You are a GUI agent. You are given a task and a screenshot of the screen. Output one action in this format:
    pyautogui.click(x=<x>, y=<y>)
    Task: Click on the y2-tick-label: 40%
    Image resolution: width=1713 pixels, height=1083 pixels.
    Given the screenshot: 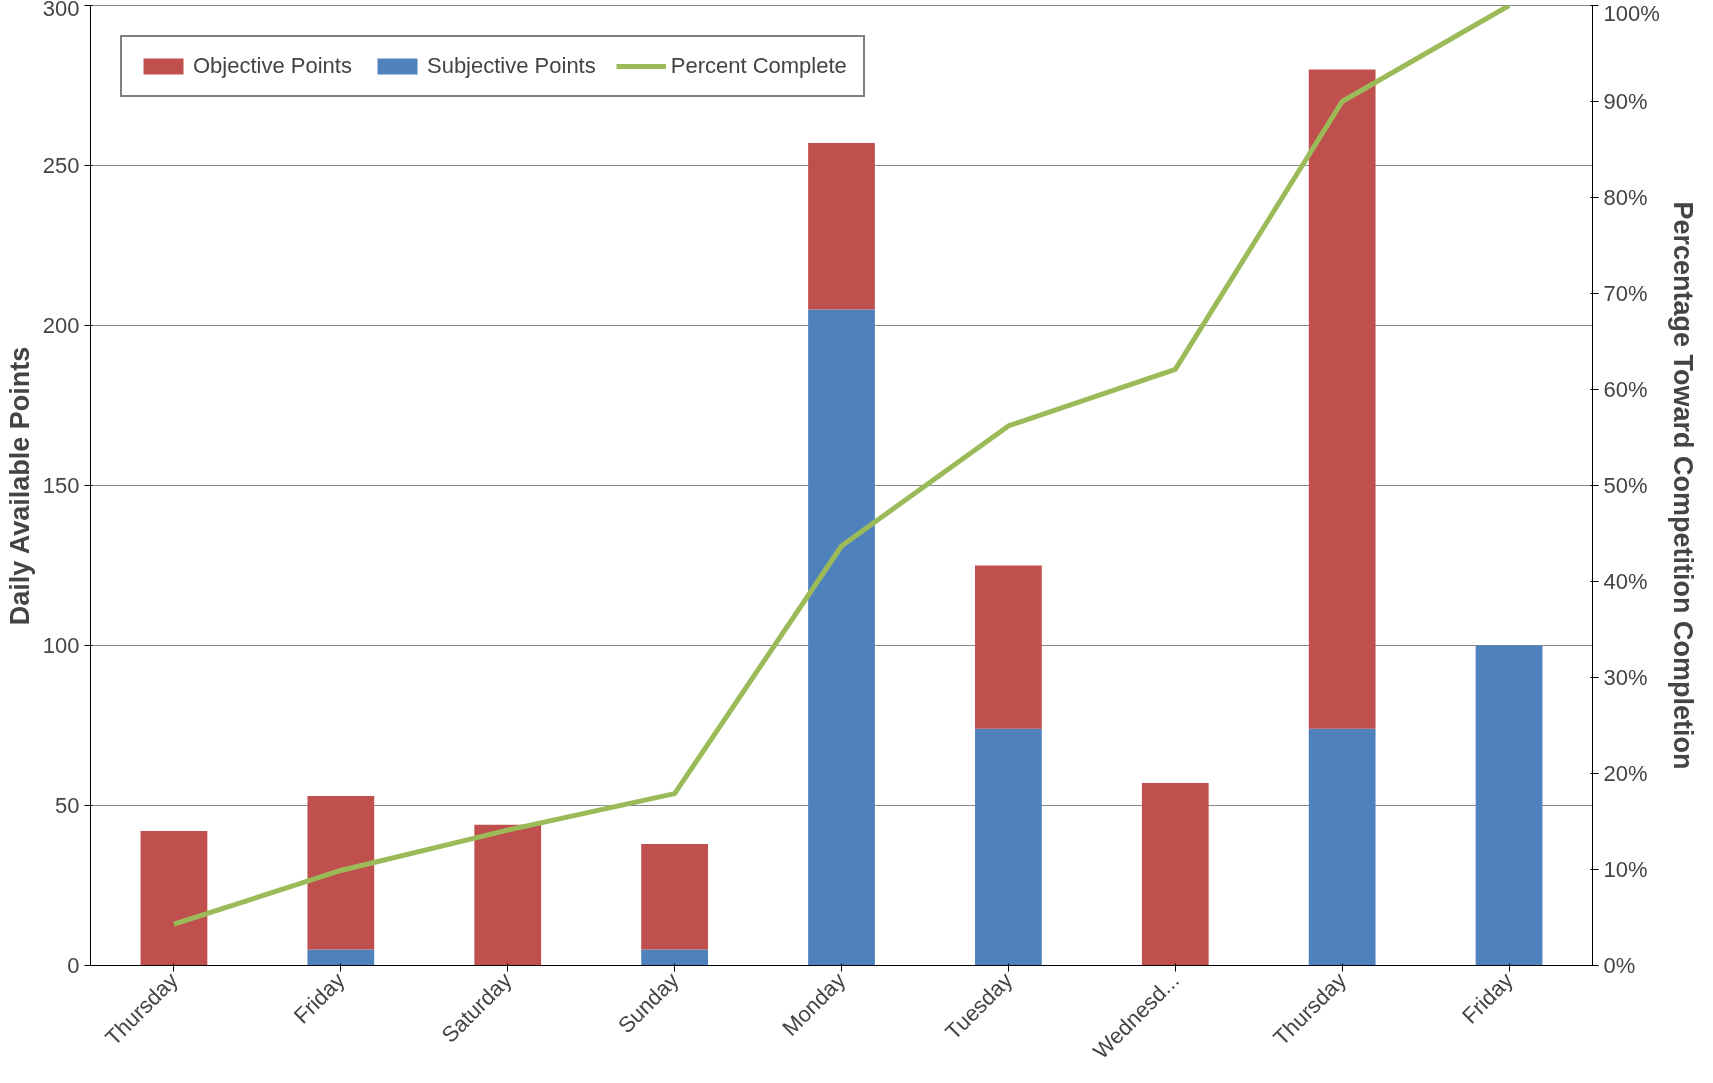 What is the action you would take?
    pyautogui.click(x=1625, y=581)
    